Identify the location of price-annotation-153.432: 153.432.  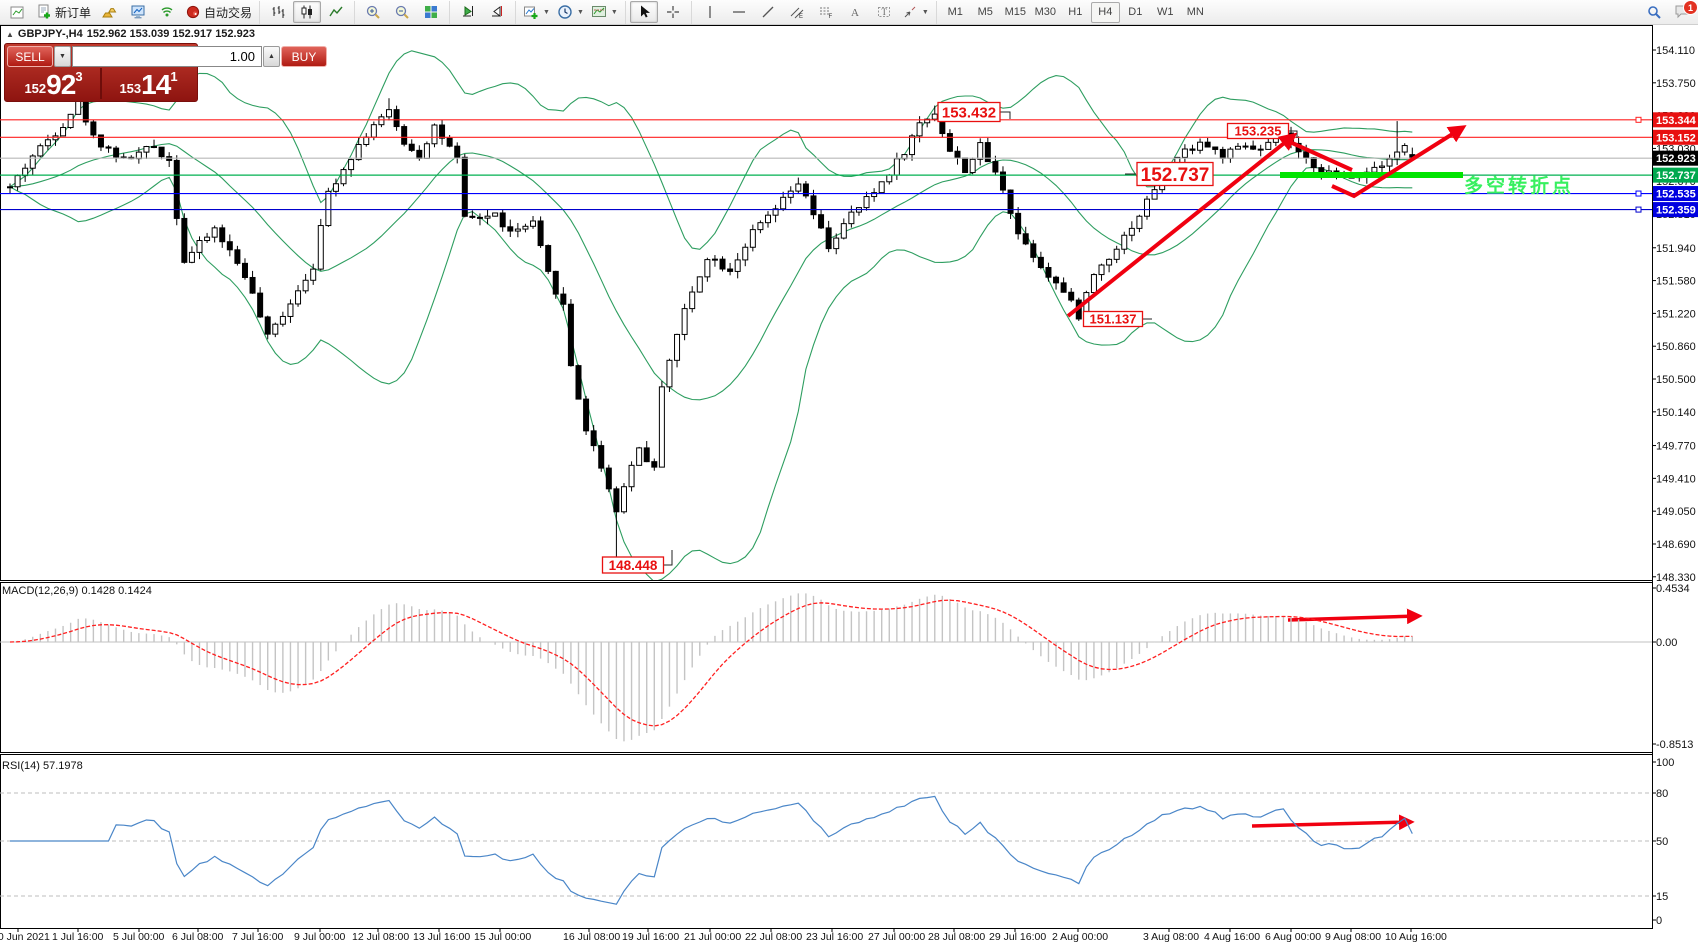
(969, 112).